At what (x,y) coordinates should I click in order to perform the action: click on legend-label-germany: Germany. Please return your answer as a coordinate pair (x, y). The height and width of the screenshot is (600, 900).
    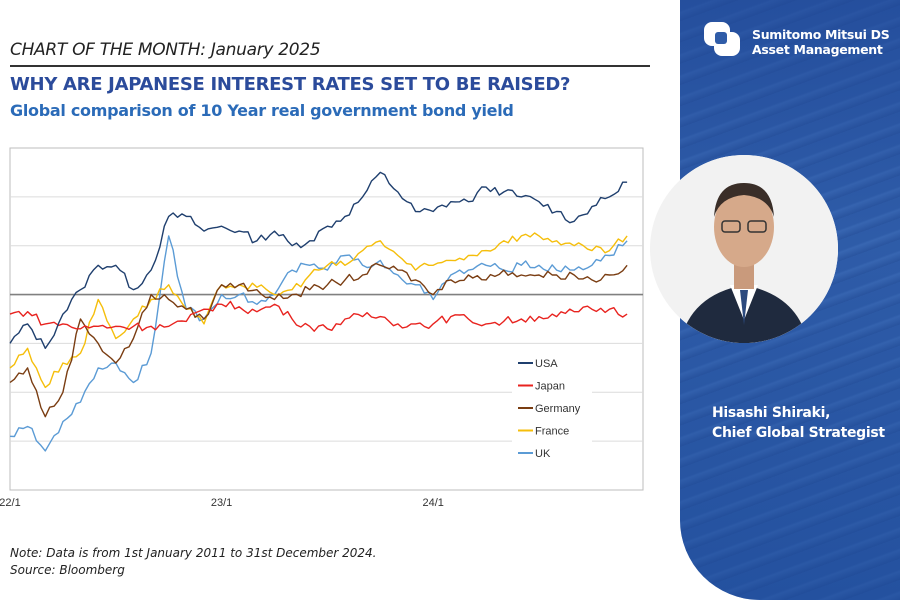
    Looking at the image, I should click on (558, 409).